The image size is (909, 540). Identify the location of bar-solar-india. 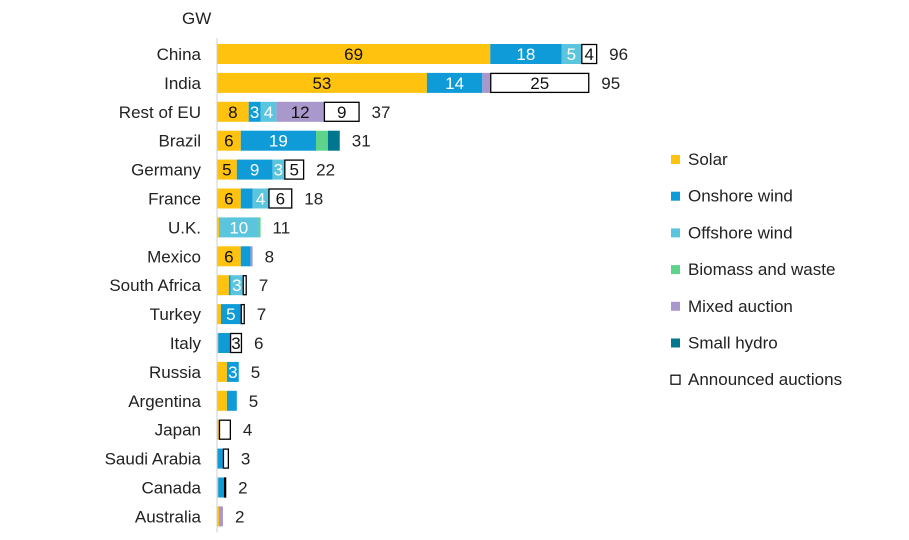
(322, 82).